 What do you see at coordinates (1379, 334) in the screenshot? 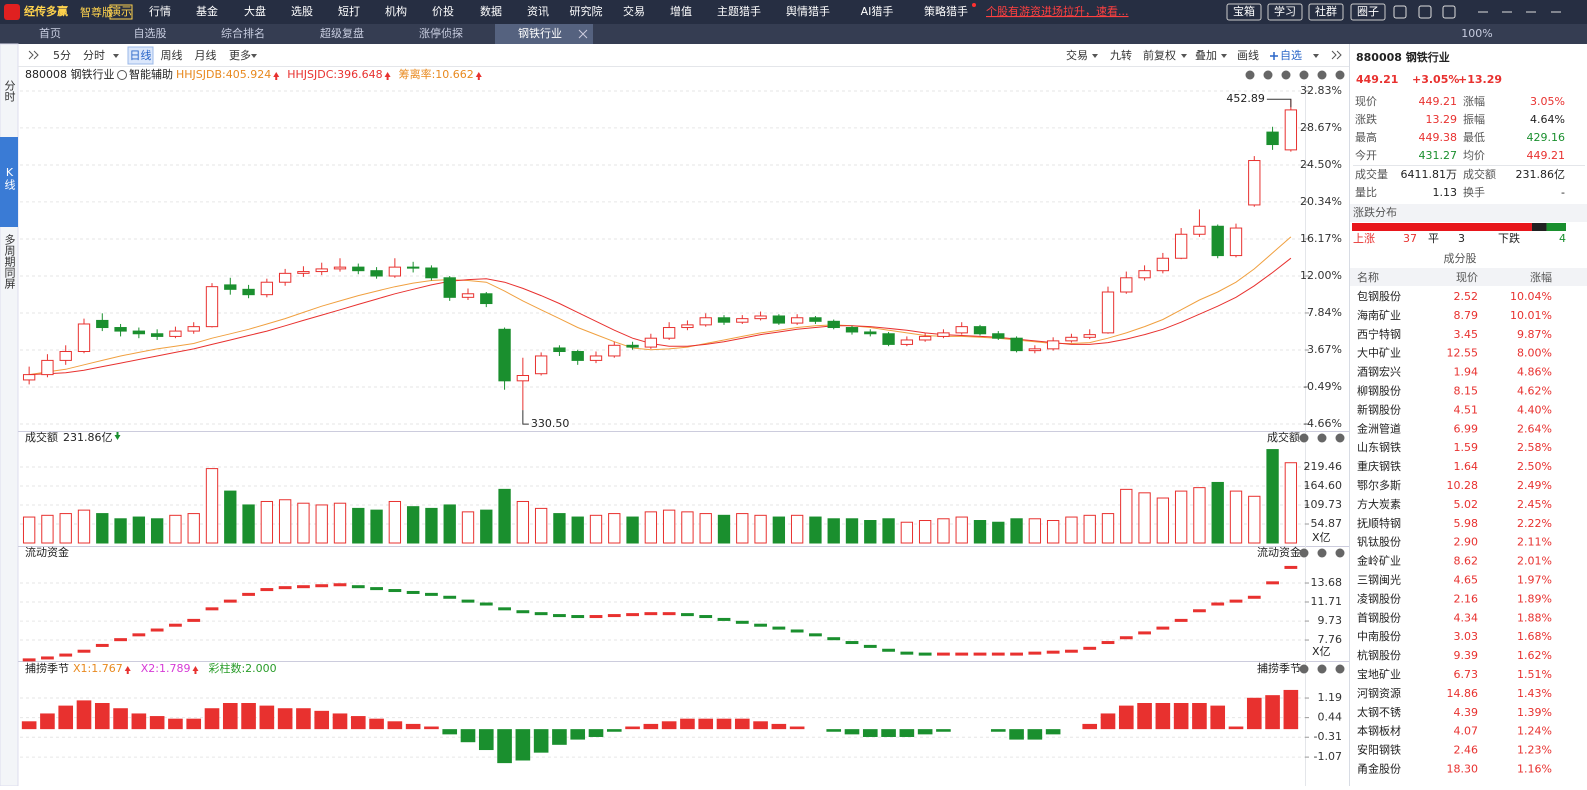
I see `stock-name: 西宁特钢` at bounding box center [1379, 334].